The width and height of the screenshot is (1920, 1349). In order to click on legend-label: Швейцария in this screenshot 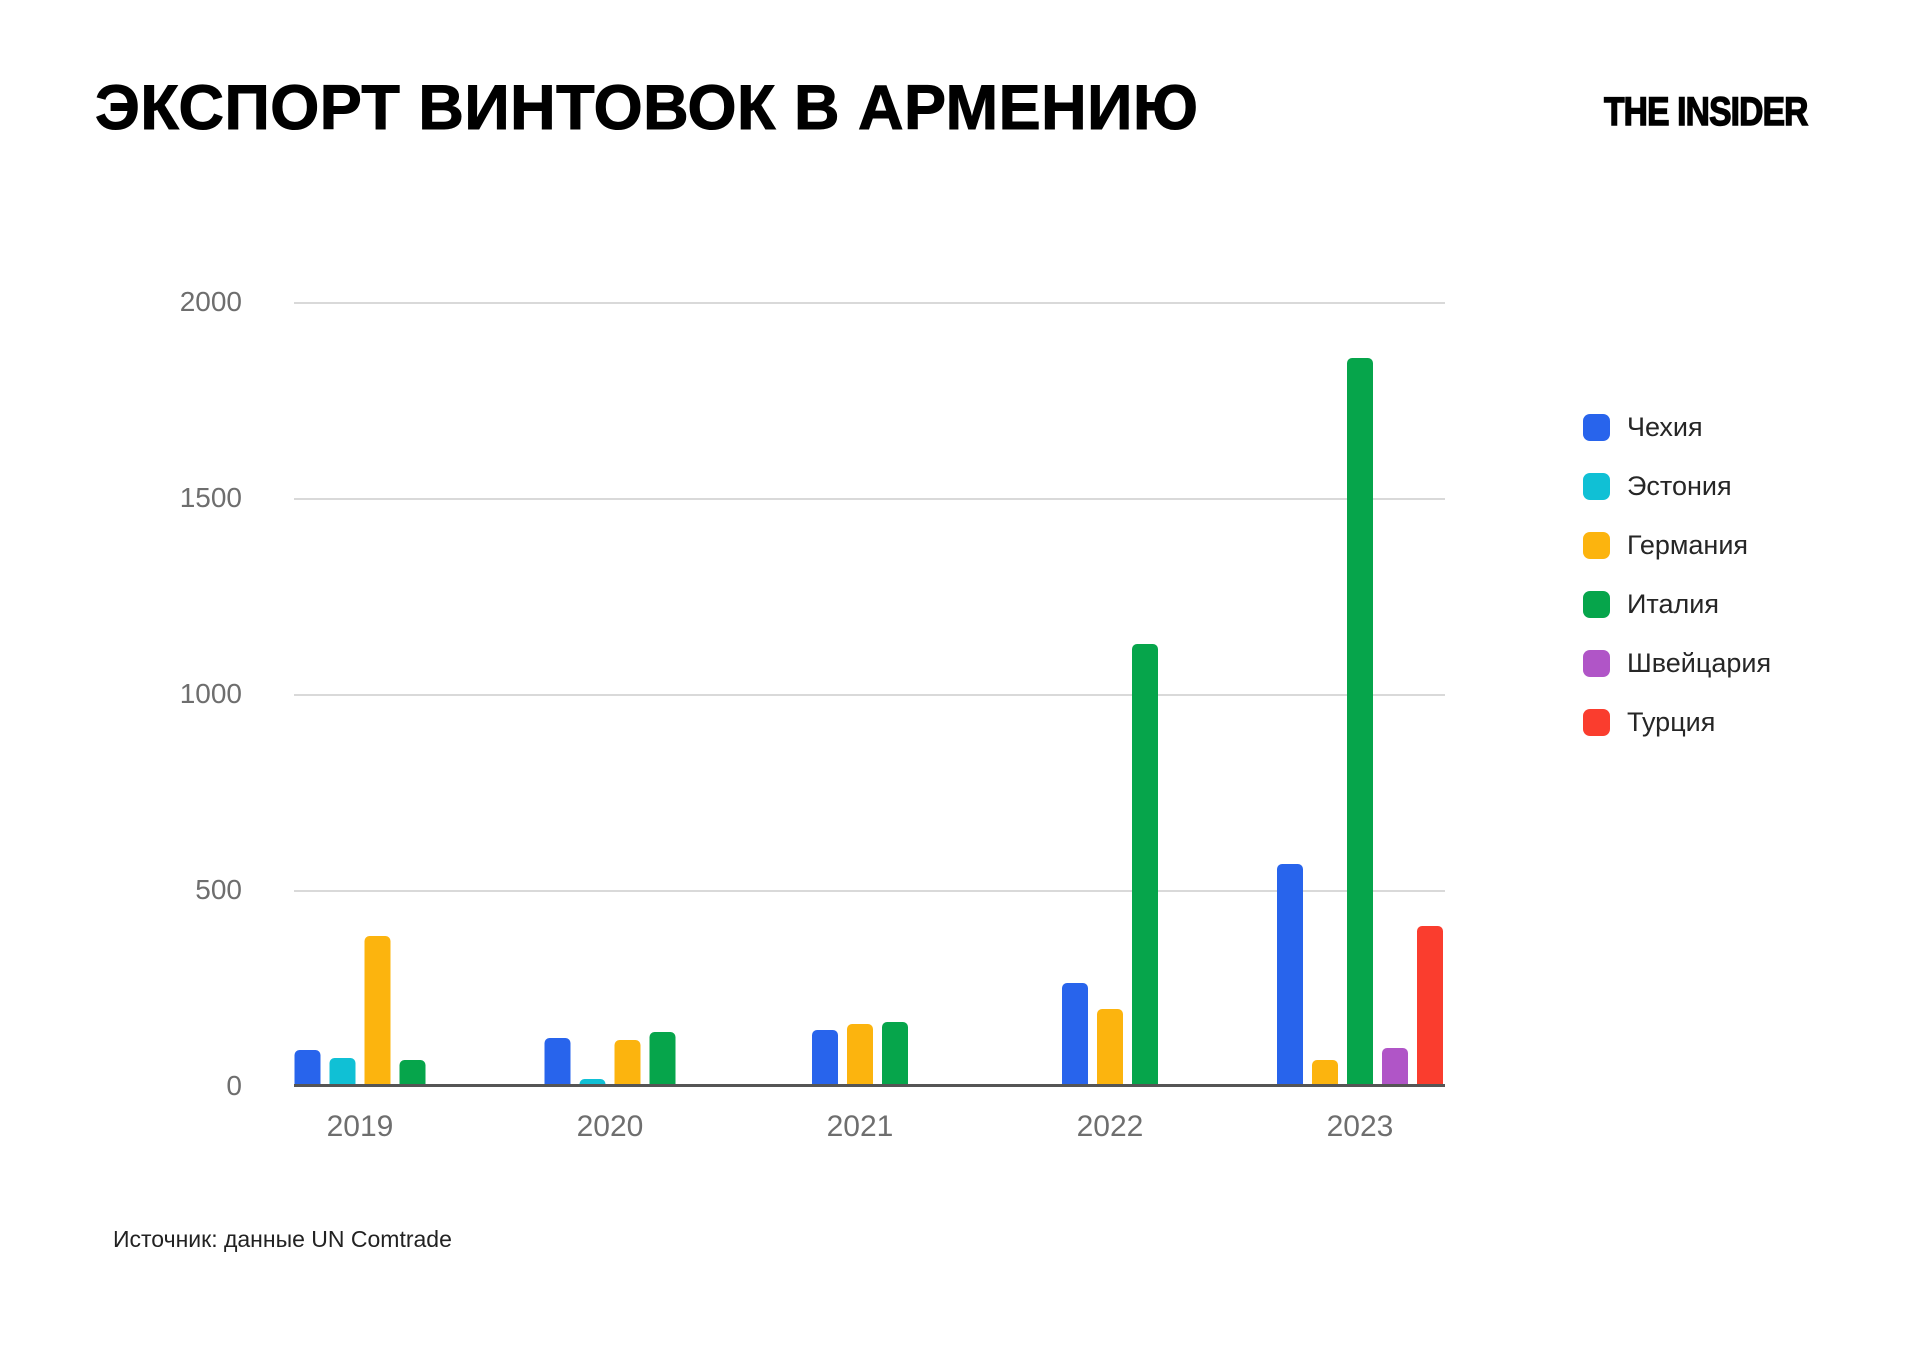, I will do `click(1699, 662)`.